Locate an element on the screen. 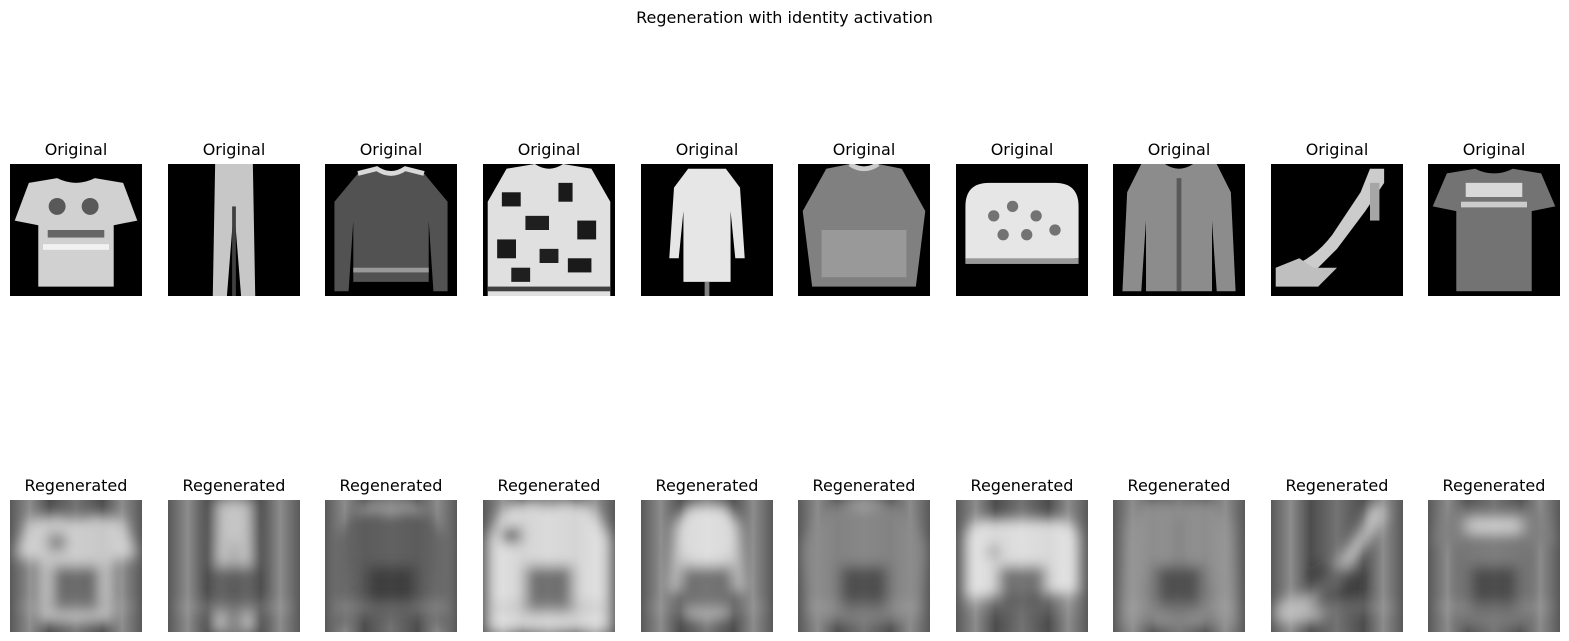  original-image-dress is located at coordinates (707, 230).